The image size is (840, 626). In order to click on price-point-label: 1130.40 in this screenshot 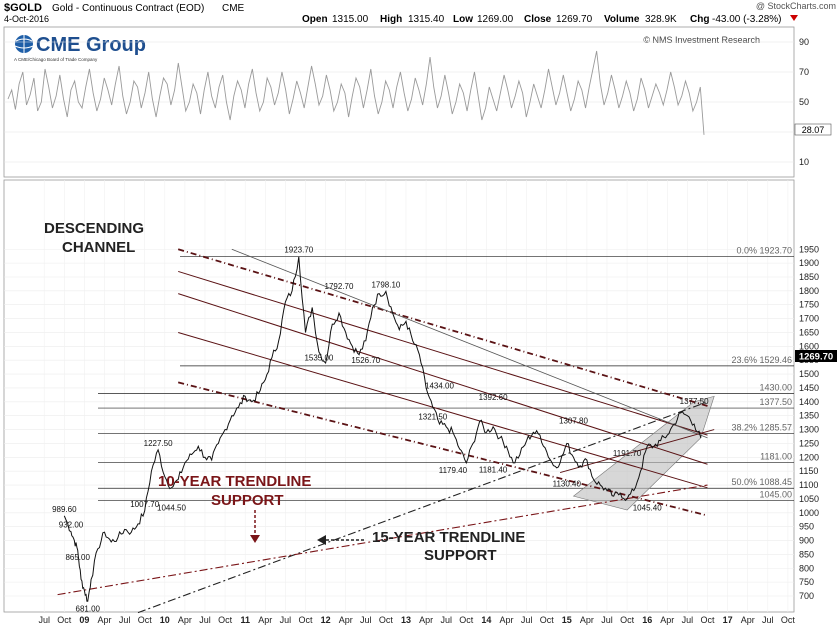, I will do `click(567, 484)`.